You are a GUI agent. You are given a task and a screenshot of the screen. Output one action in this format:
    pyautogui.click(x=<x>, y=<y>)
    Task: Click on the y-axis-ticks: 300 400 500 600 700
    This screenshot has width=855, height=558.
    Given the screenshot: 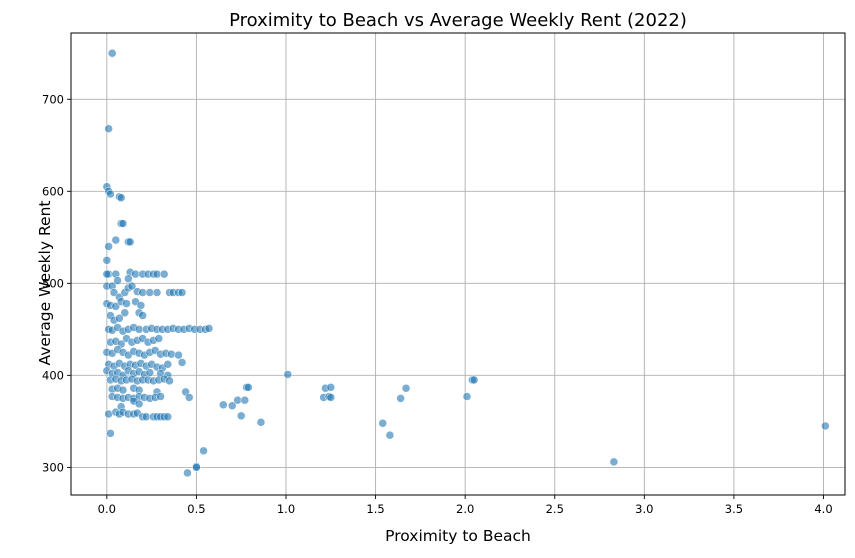 What is the action you would take?
    pyautogui.click(x=56, y=283)
    